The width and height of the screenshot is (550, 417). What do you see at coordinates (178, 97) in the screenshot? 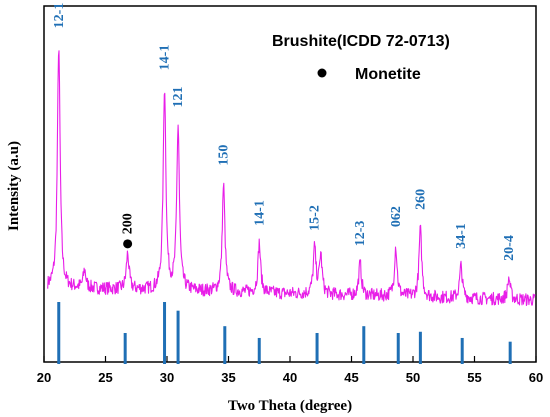
I see `peak-label: 121` at bounding box center [178, 97].